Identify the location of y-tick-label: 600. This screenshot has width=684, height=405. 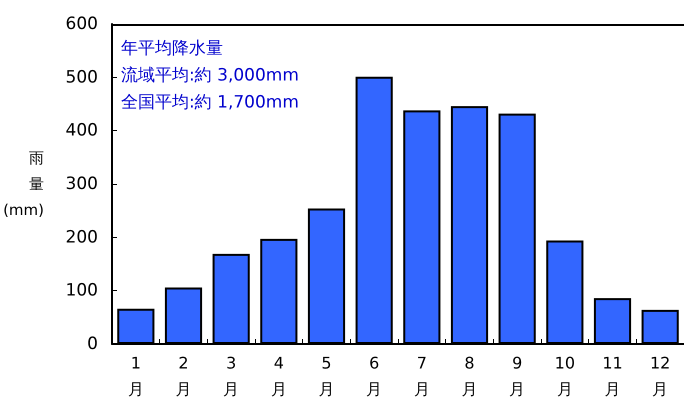
(82, 24).